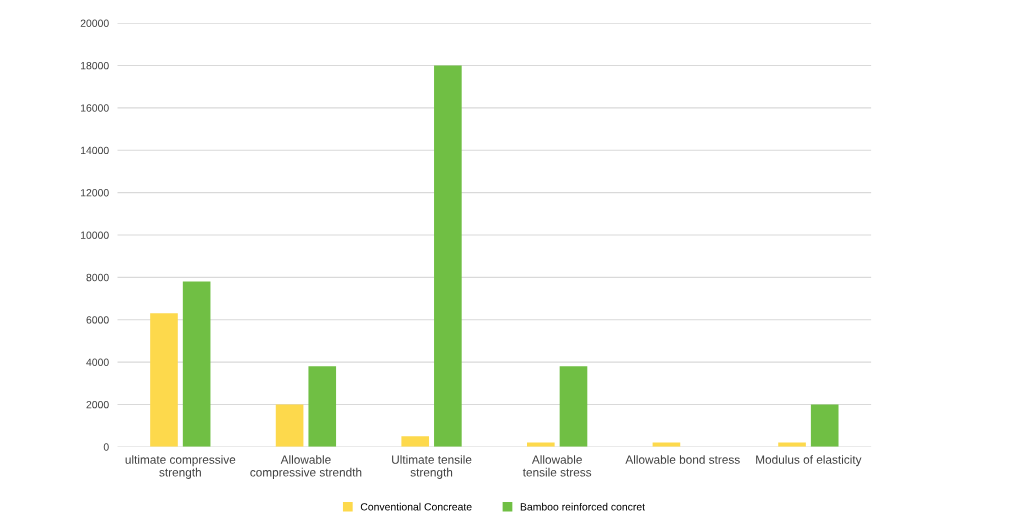 Image resolution: width=1013 pixels, height=513 pixels. What do you see at coordinates (95, 235) in the screenshot?
I see `y-tick-label: 10000` at bounding box center [95, 235].